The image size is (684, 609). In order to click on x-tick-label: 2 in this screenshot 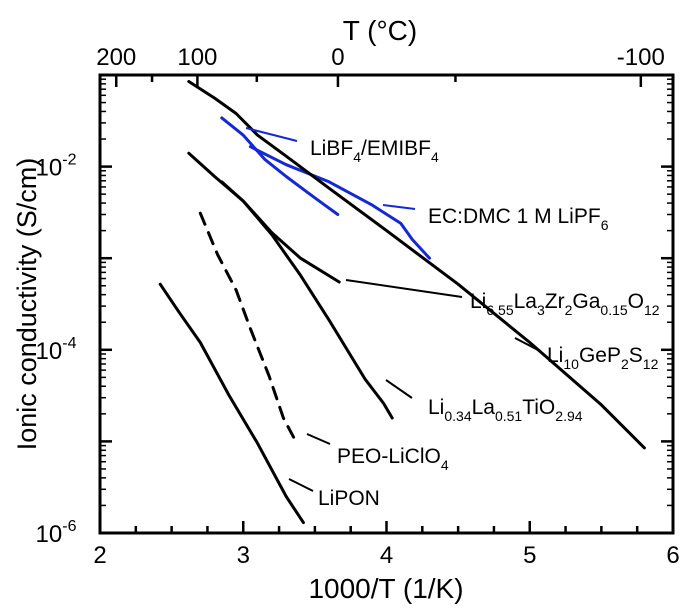, I will do `click(99, 555)`.